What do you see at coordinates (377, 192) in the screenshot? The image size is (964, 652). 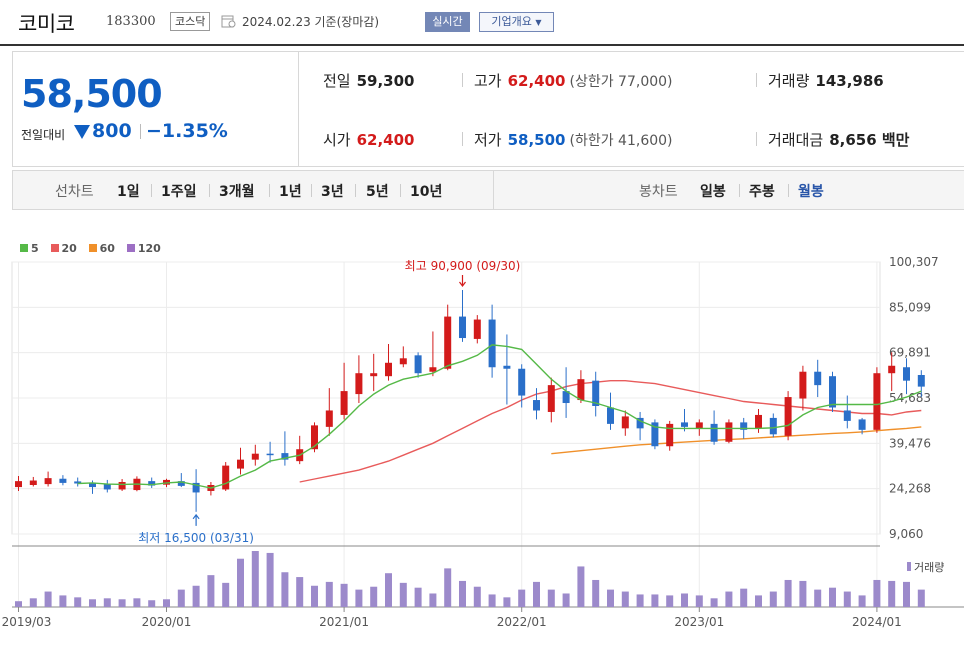 I see `period-5y: 5년` at bounding box center [377, 192].